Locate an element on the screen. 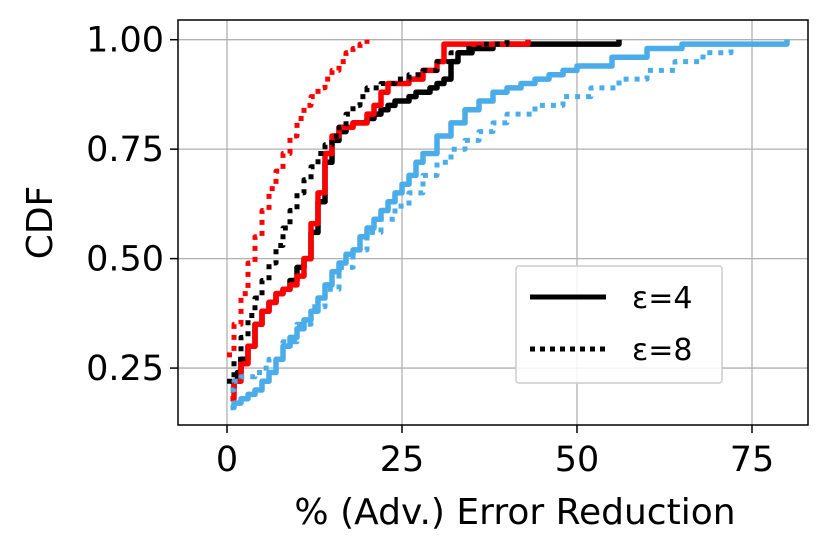  legend: ε=4 ε=8 is located at coordinates (619, 324).